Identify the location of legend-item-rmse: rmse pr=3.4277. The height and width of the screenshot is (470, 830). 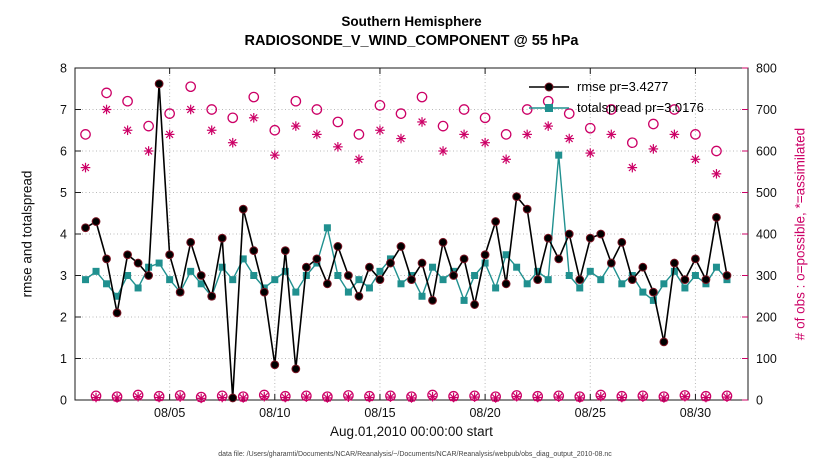
(615, 86).